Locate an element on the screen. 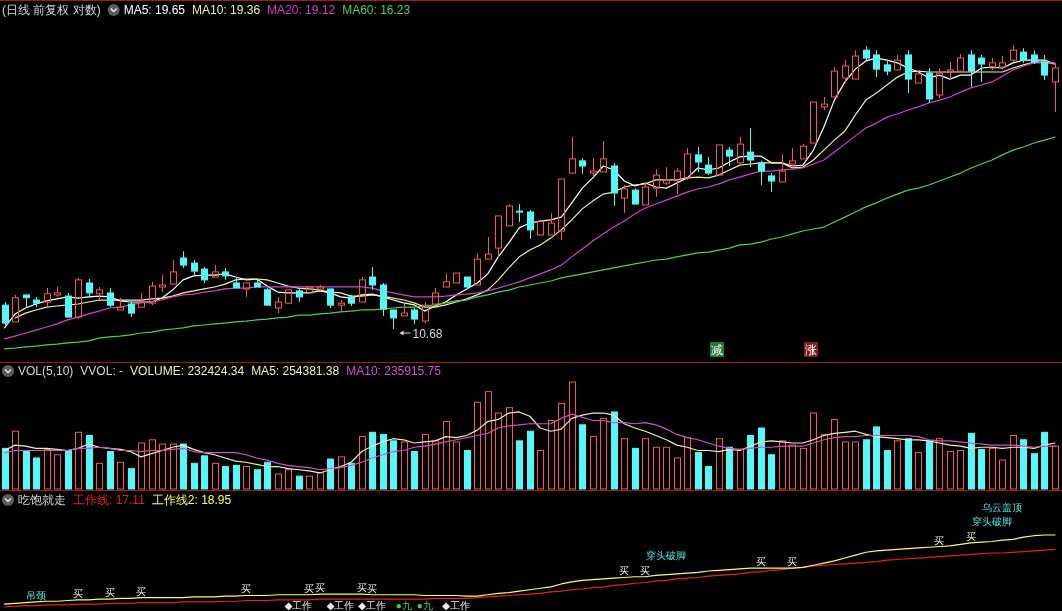 This screenshot has width=1062, height=611. text: 乌云盖顶 is located at coordinates (1002, 508).